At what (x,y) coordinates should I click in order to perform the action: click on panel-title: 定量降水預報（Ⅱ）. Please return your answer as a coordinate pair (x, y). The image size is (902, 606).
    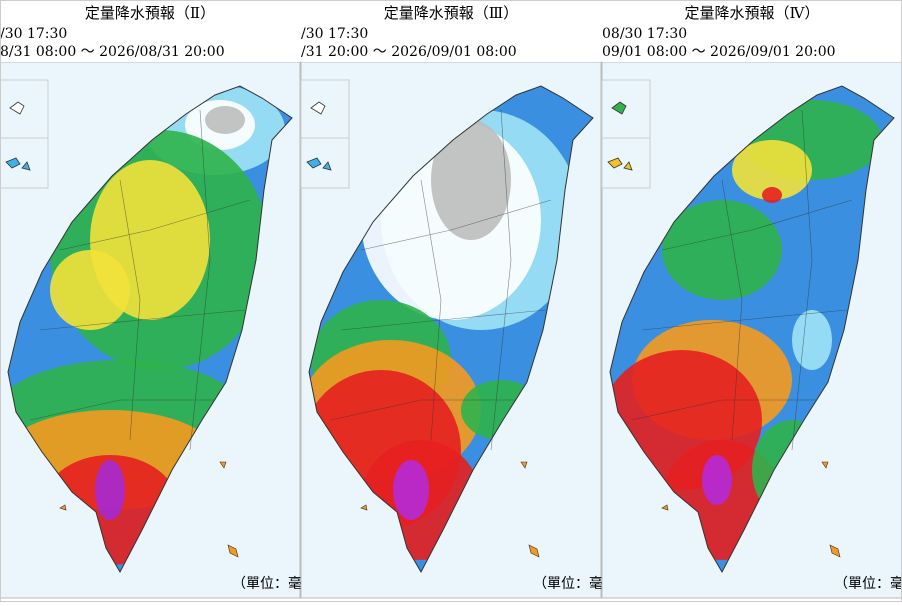
    Looking at the image, I should click on (150, 13).